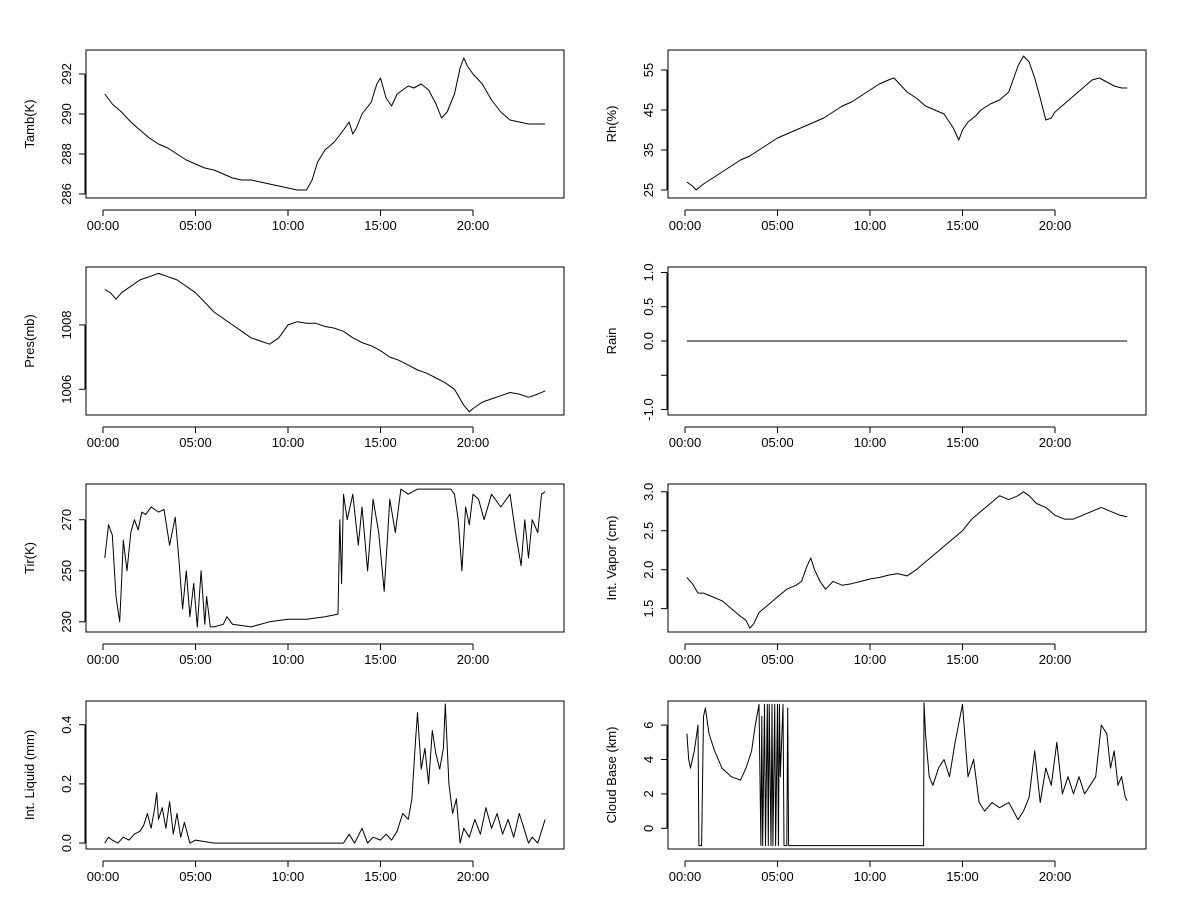 Image resolution: width=1200 pixels, height=900 pixels. Describe the element at coordinates (648, 609) in the screenshot. I see `y-tick-label: 1.5` at that location.